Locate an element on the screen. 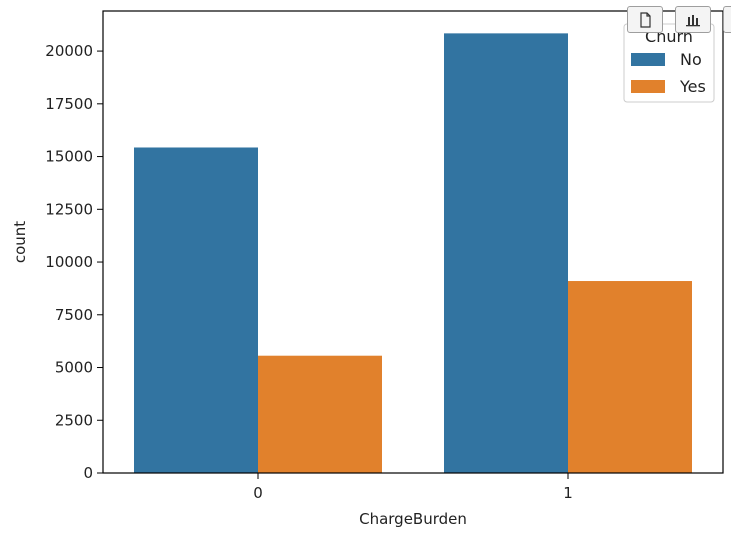 The image size is (732, 533). y-tick-label: 5000 is located at coordinates (74, 368).